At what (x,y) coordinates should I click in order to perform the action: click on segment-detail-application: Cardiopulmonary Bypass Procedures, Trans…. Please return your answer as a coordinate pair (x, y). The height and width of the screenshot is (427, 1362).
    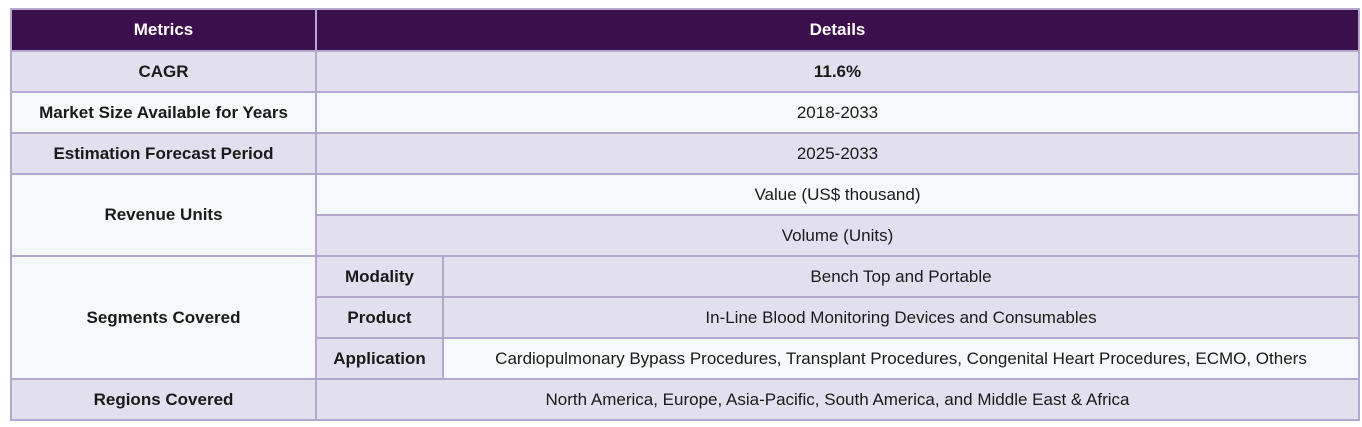
    Looking at the image, I should click on (901, 358).